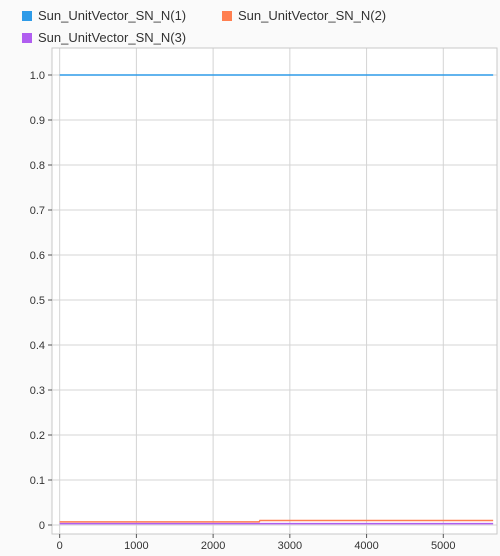  Describe the element at coordinates (37, 436) in the screenshot. I see `y-tick-label-2: 0.2` at that location.